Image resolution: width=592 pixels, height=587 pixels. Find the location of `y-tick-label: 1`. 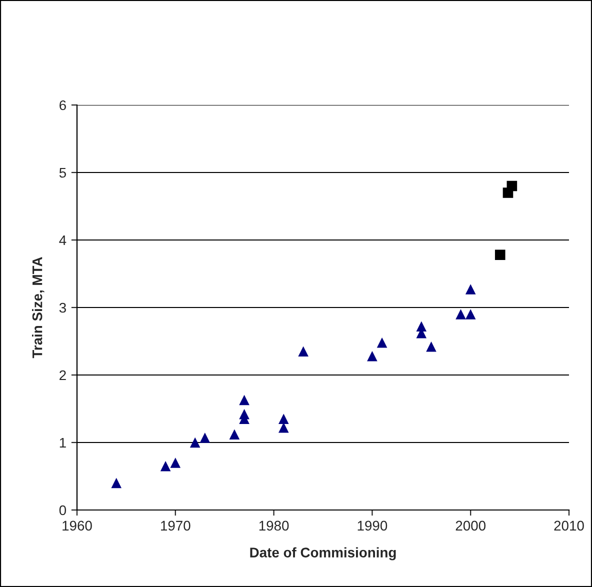

y-tick-label: 1 is located at coordinates (63, 443).